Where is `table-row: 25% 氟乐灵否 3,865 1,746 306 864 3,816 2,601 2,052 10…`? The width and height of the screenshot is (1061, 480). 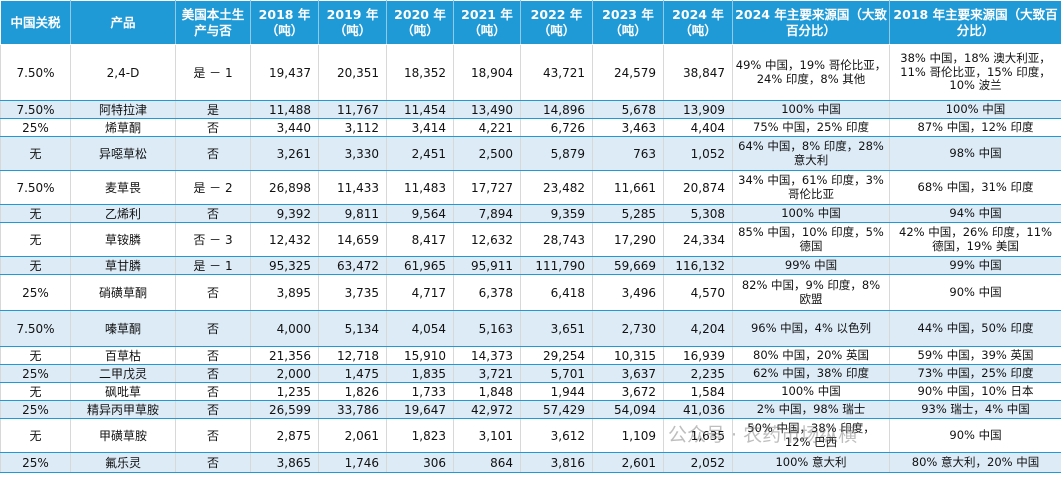
table-row: 25% 氟乐灵否 3,865 1,746 306 864 3,816 2,601 2,052 10… is located at coordinates (530, 462).